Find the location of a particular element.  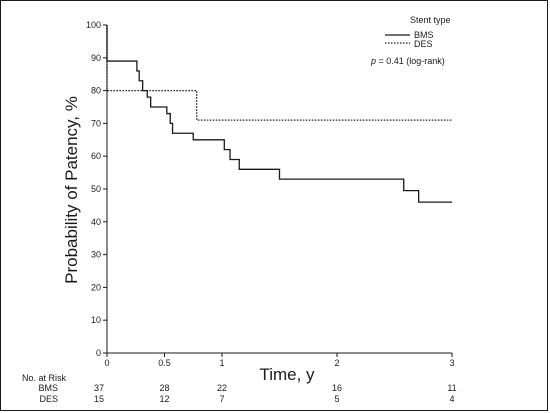

risk-value-bms: 16 is located at coordinates (337, 388).